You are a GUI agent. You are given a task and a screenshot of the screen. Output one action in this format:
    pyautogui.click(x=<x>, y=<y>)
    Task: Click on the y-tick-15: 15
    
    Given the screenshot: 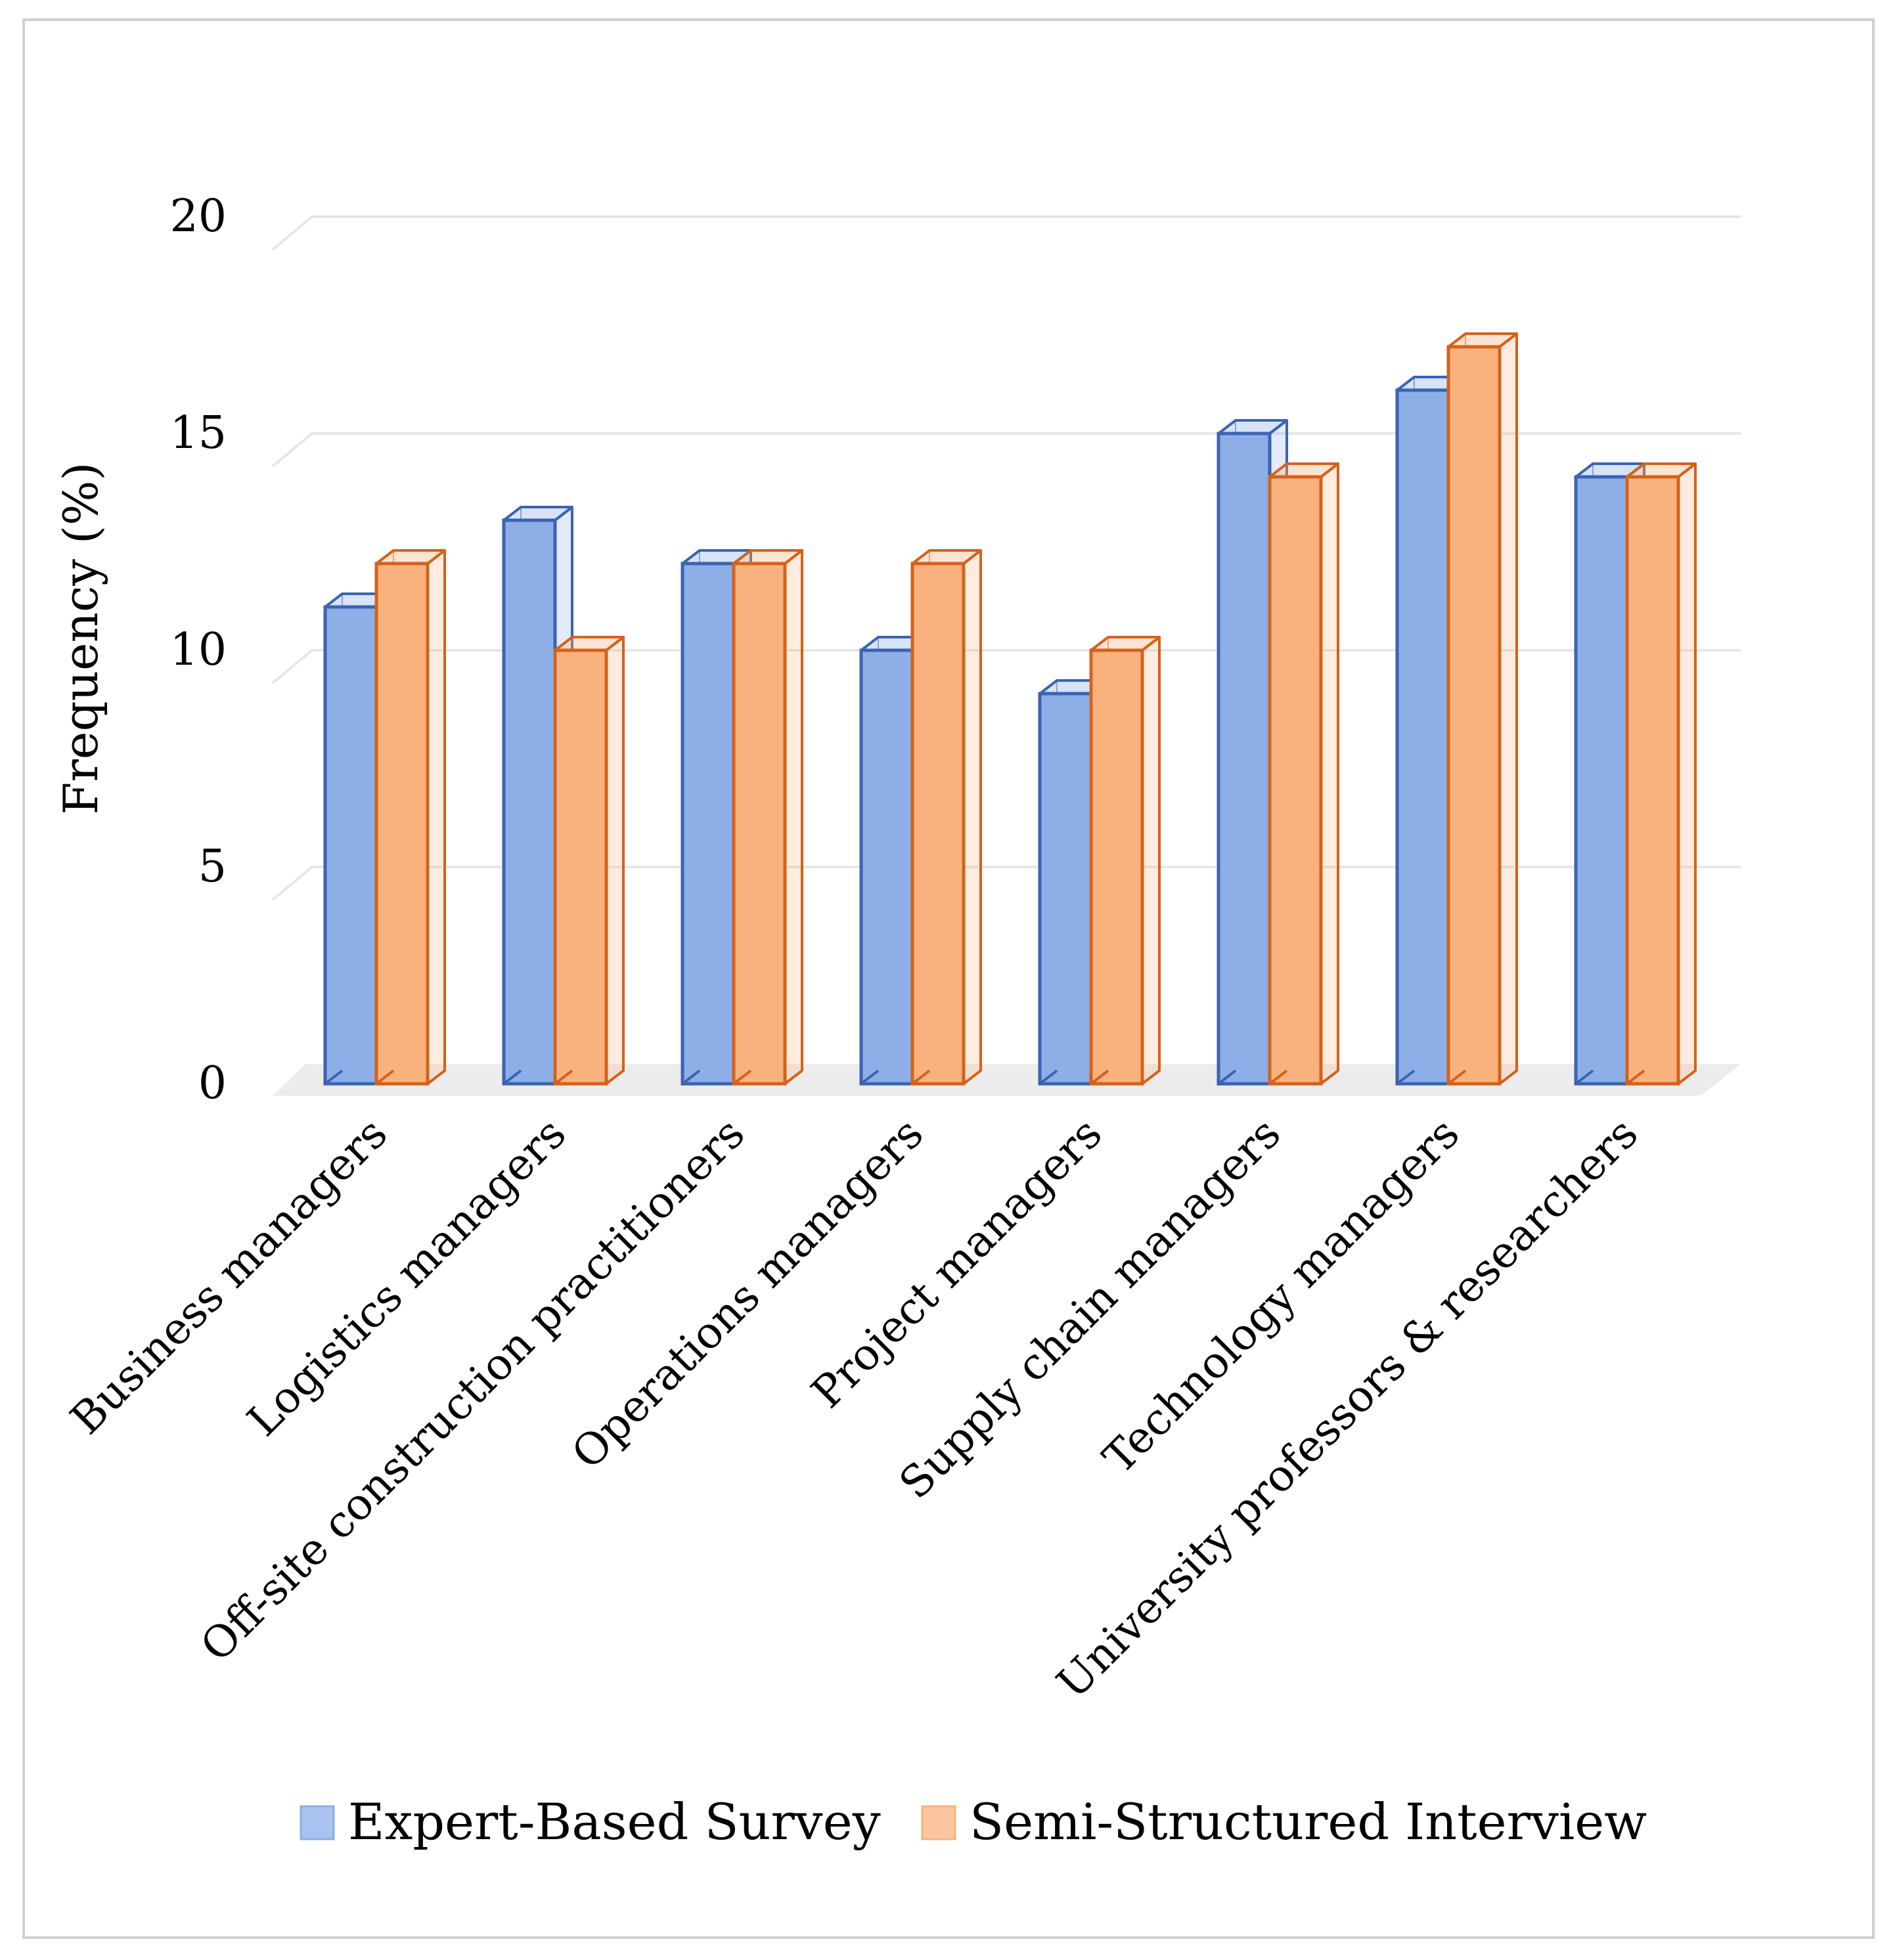 What is the action you would take?
    pyautogui.click(x=198, y=433)
    